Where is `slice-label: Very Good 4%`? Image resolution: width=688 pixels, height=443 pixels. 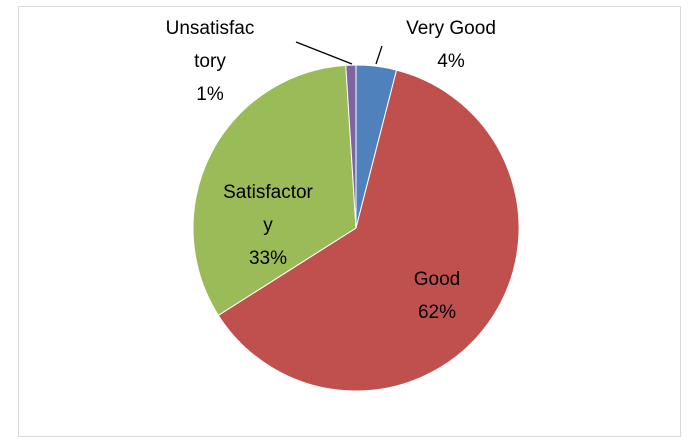 slice-label: Very Good 4% is located at coordinates (451, 45).